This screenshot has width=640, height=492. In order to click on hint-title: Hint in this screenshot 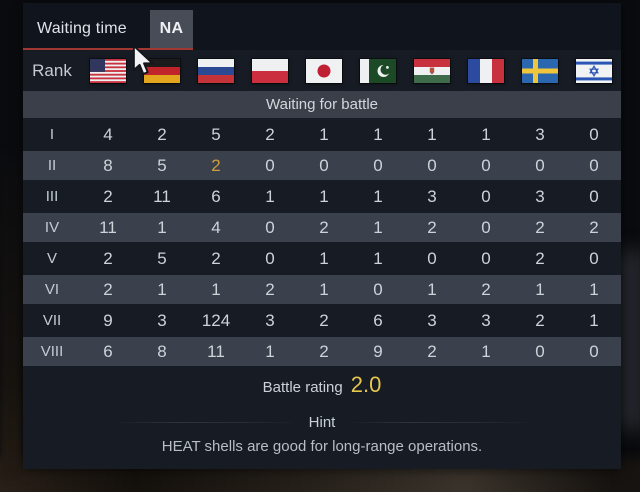, I will do `click(322, 422)`.